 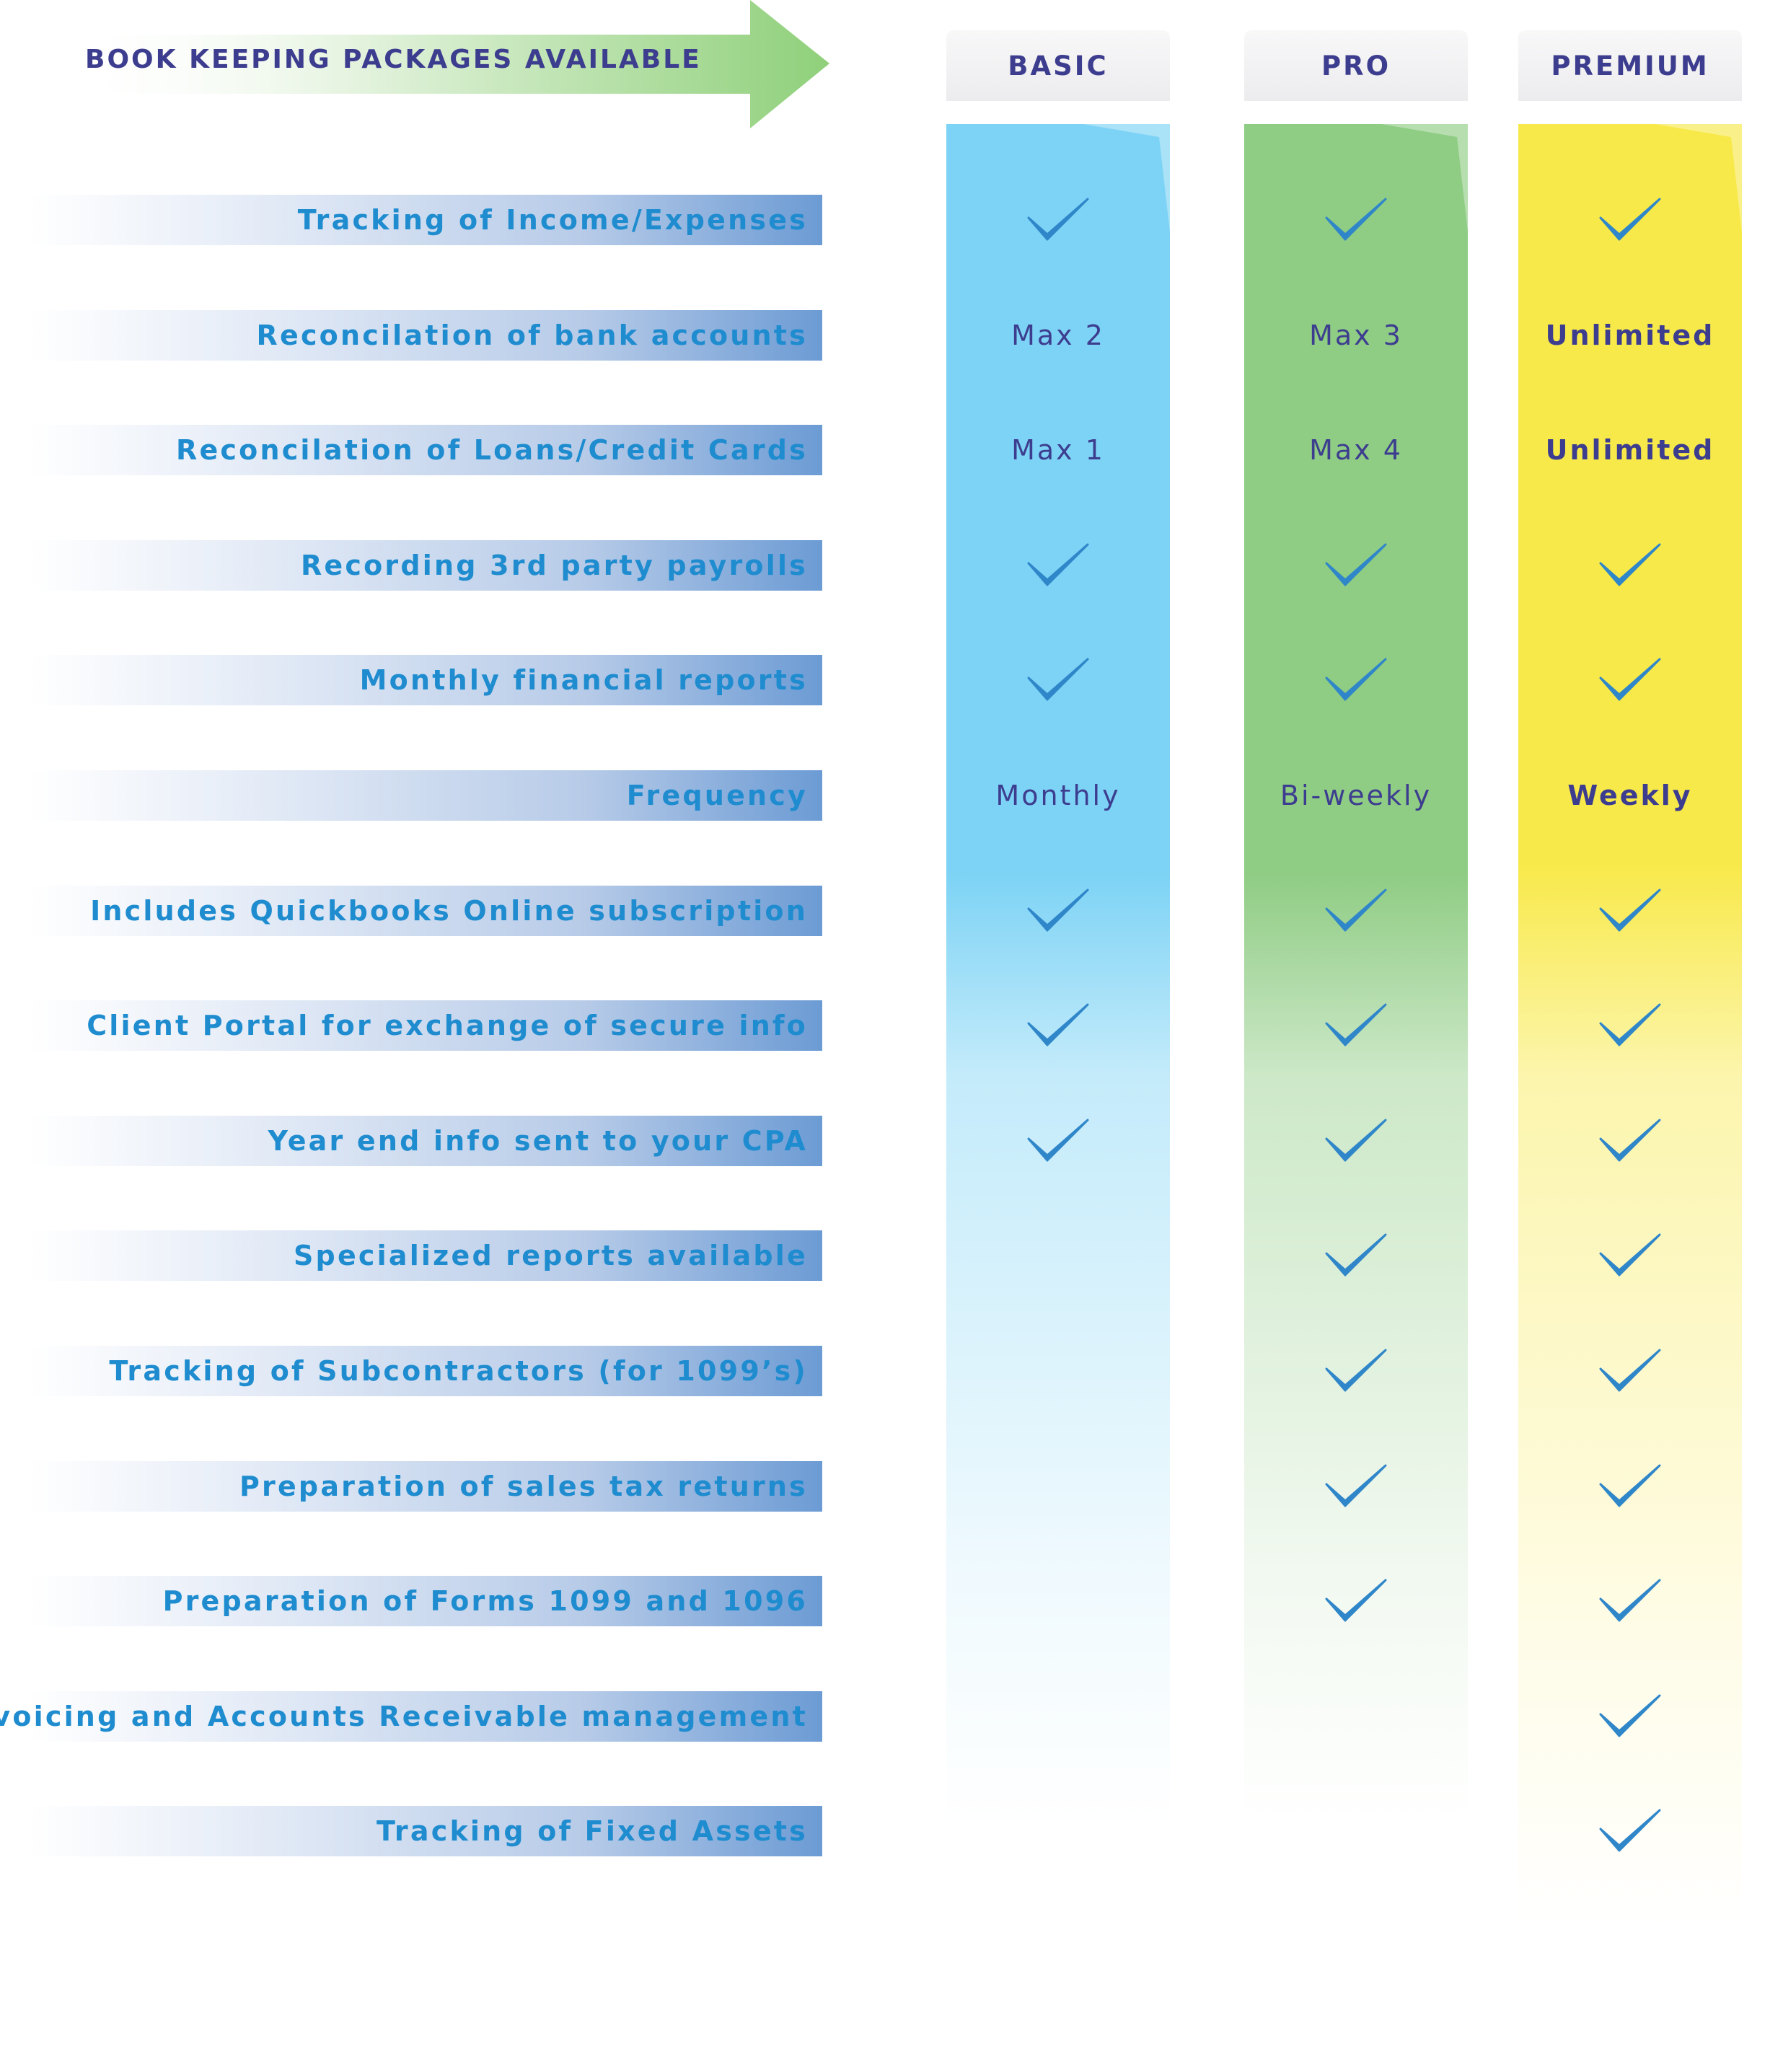 I want to click on cell-pro: Max 3, so click(x=1356, y=335).